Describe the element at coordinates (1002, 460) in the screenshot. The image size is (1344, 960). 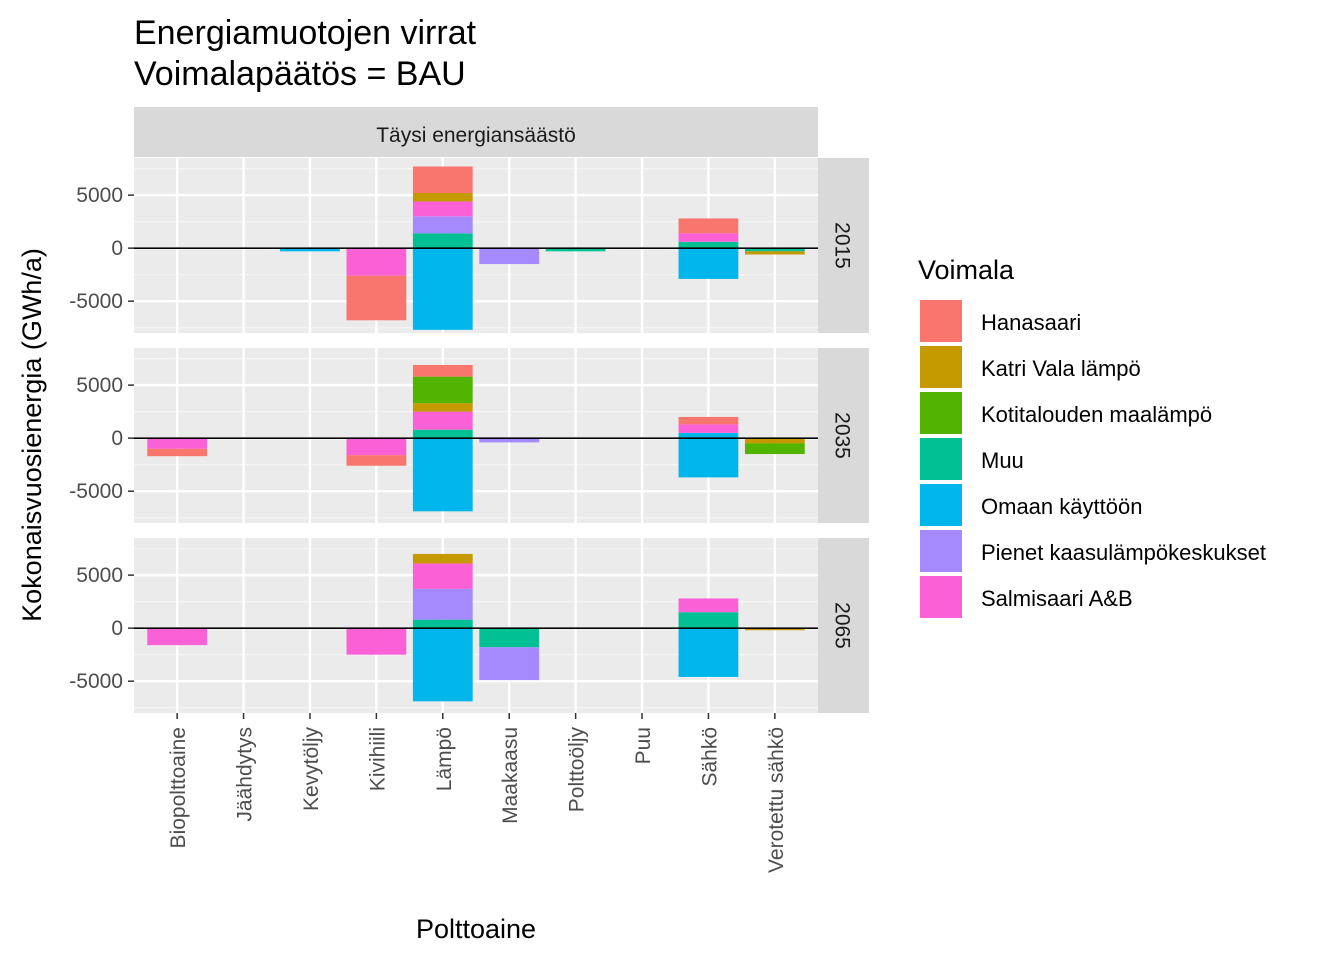
I see `legend-label-muu: Muu` at that location.